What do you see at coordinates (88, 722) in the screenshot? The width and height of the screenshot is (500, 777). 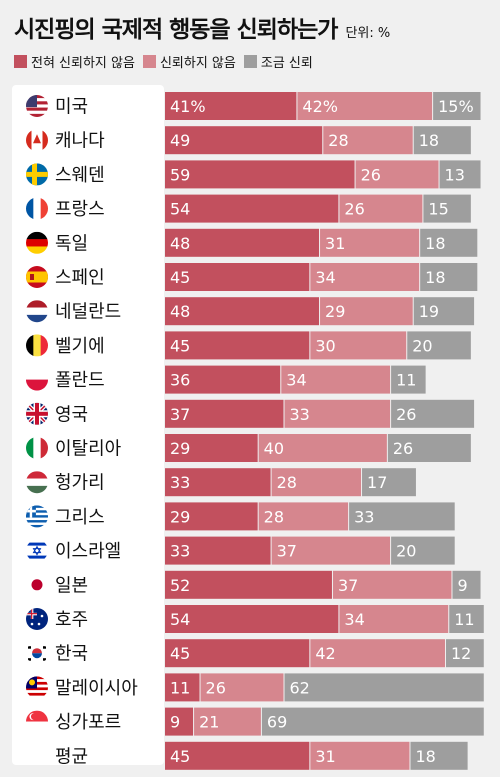 I see `country-label: 싱가포르` at bounding box center [88, 722].